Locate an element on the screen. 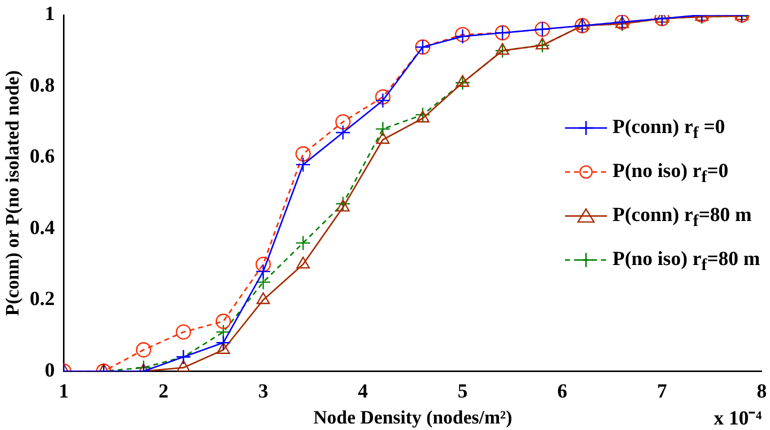 Image resolution: width=770 pixels, height=430 pixels. y-tick-label: 0.6 is located at coordinates (42, 157).